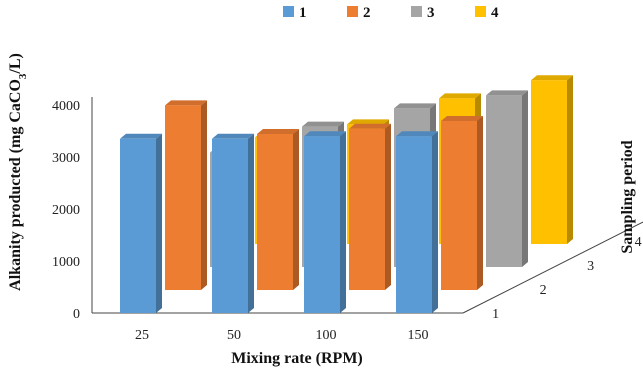 This screenshot has width=643, height=376. Describe the element at coordinates (638, 242) in the screenshot. I see `z-tick-label: 4` at that location.